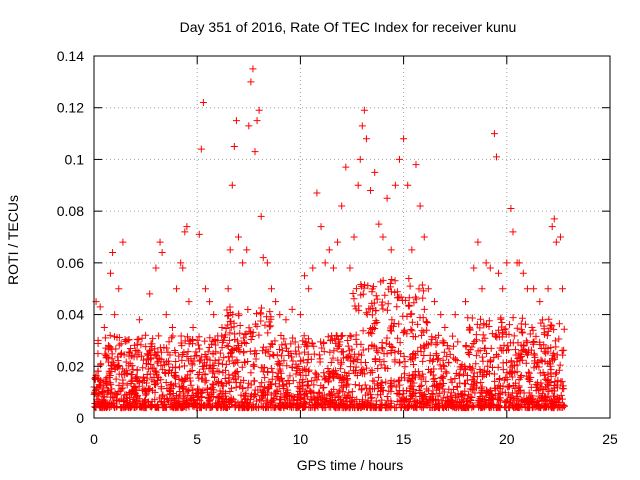  I want to click on y-tick-label: 0.06, so click(70, 263).